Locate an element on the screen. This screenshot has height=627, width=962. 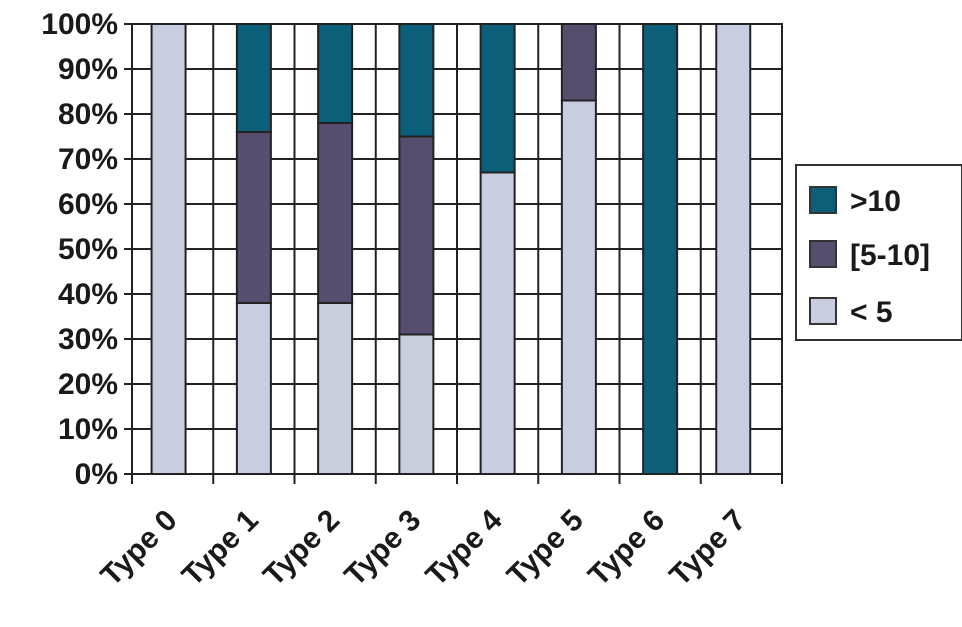
x-tick-label: Type 0 is located at coordinates (139, 548).